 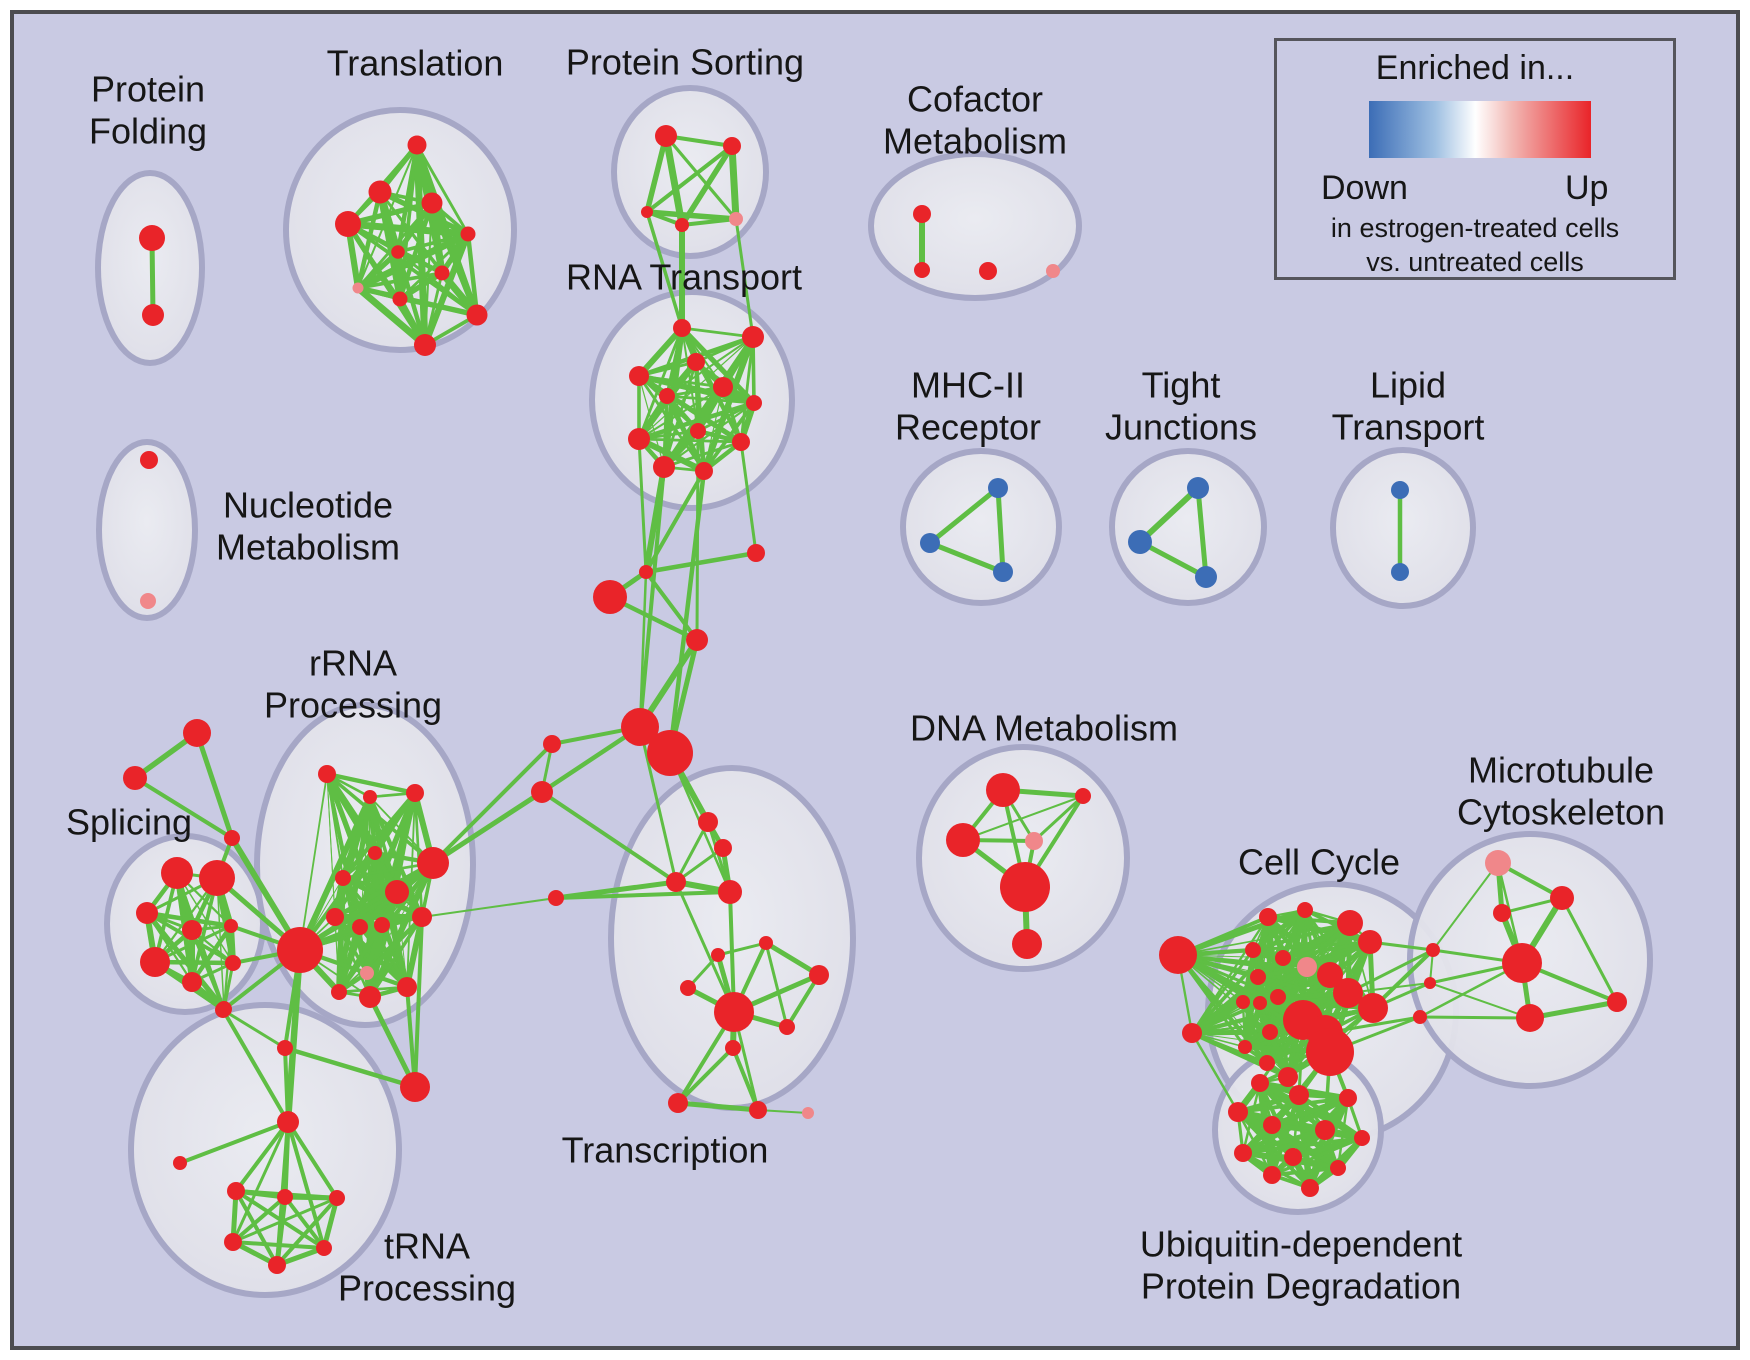 What do you see at coordinates (1561, 770) in the screenshot?
I see `cluster-microtubule-cytoskeleton-label: Microtubule` at bounding box center [1561, 770].